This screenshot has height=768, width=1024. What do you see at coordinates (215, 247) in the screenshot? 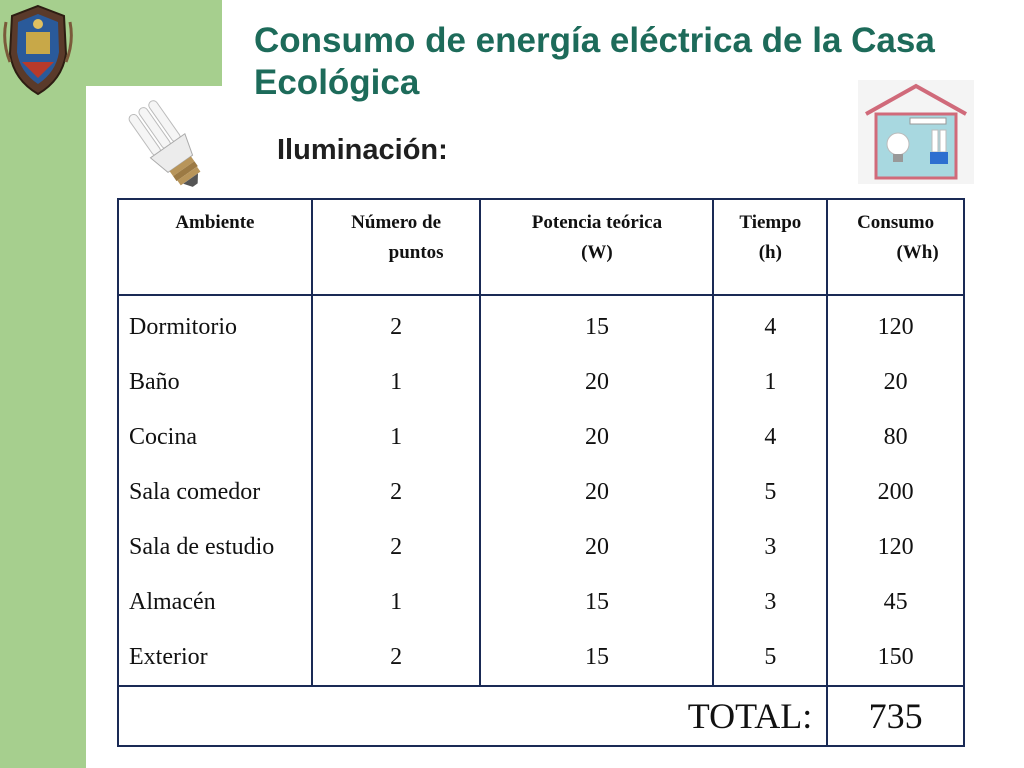
I see `header-ambiente: Ambiente` at bounding box center [215, 247].